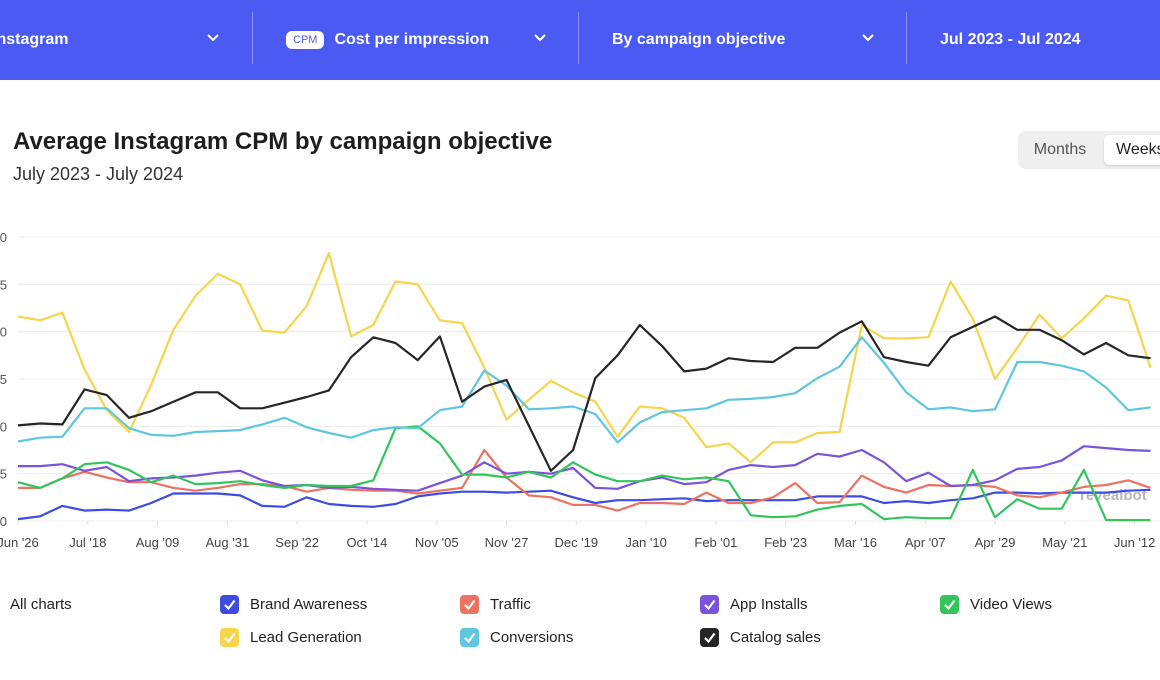  Describe the element at coordinates (367, 542) in the screenshot. I see `x-tick-label: Oct '14` at that location.